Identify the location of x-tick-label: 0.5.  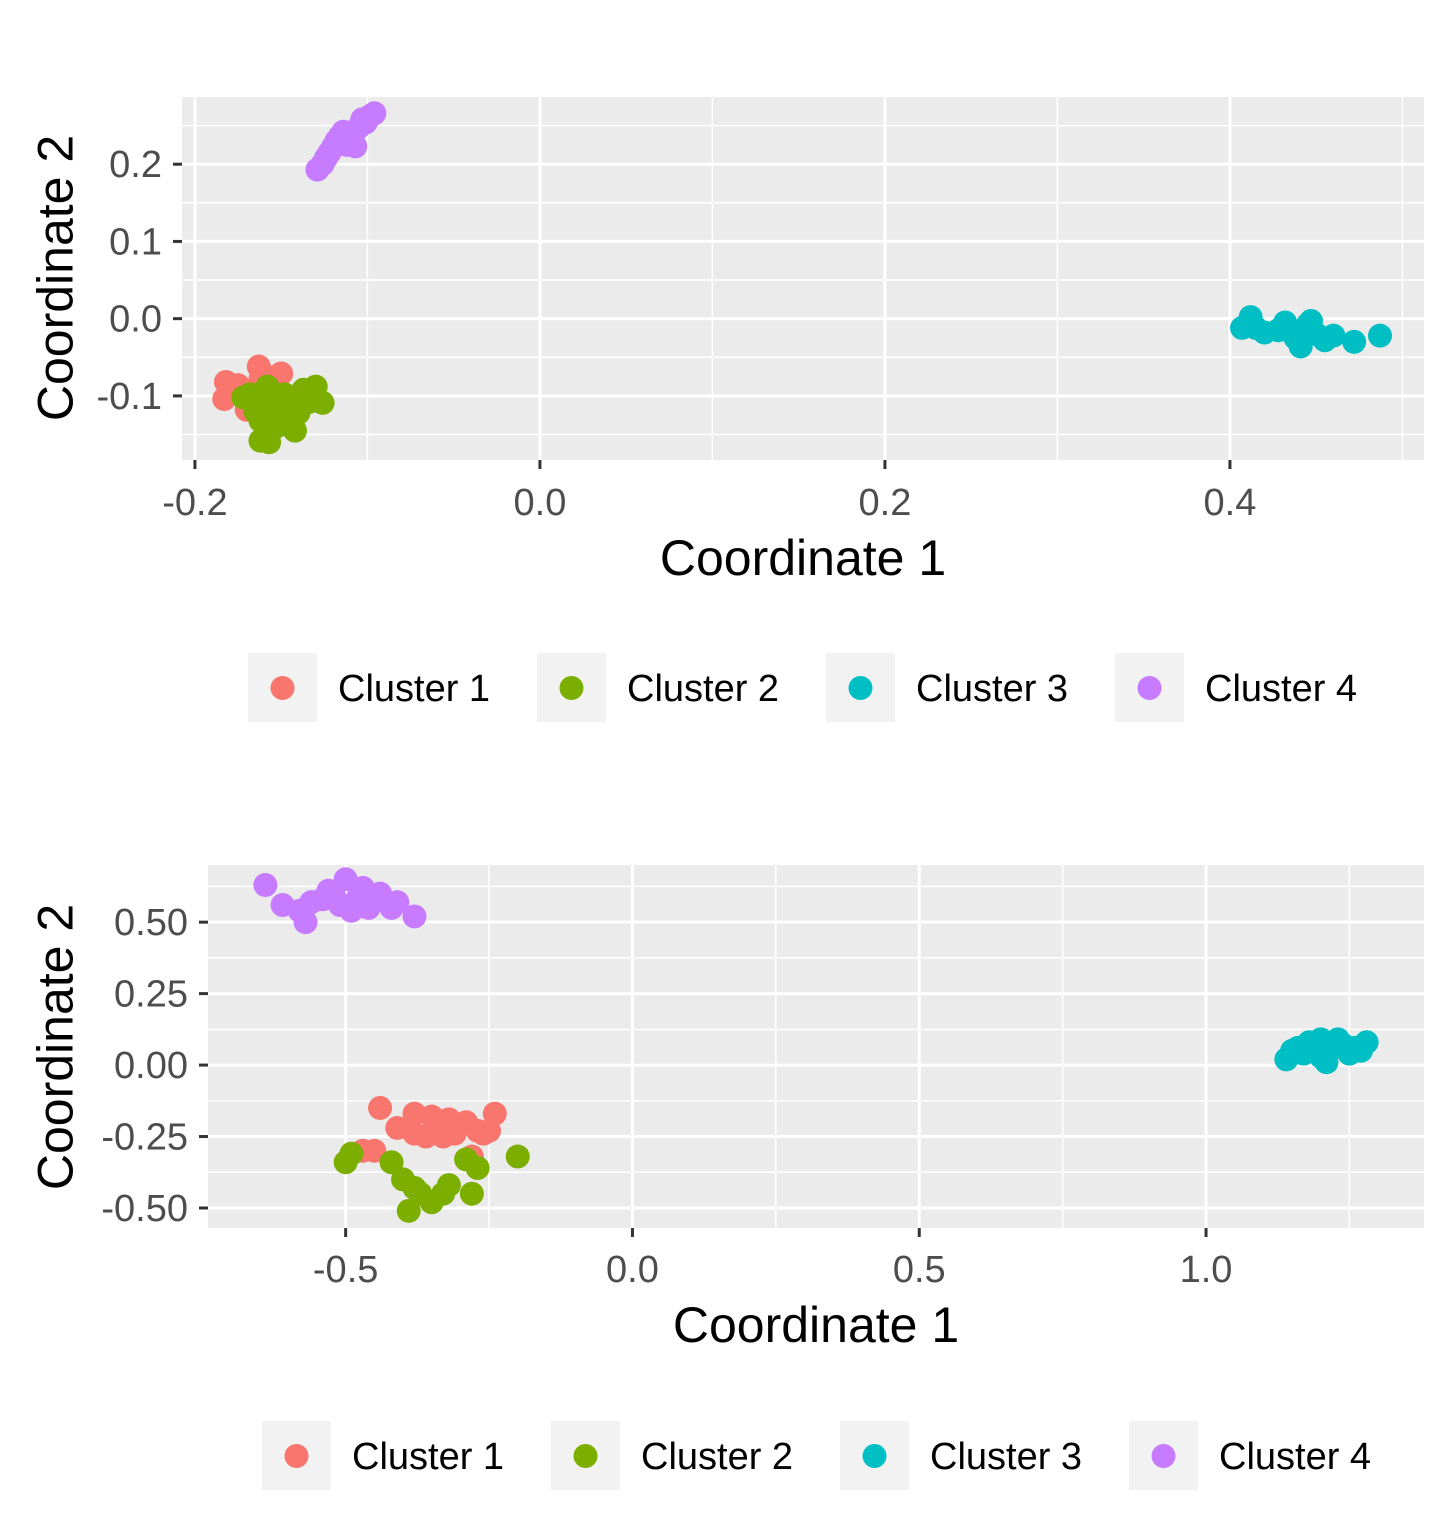
(919, 1270).